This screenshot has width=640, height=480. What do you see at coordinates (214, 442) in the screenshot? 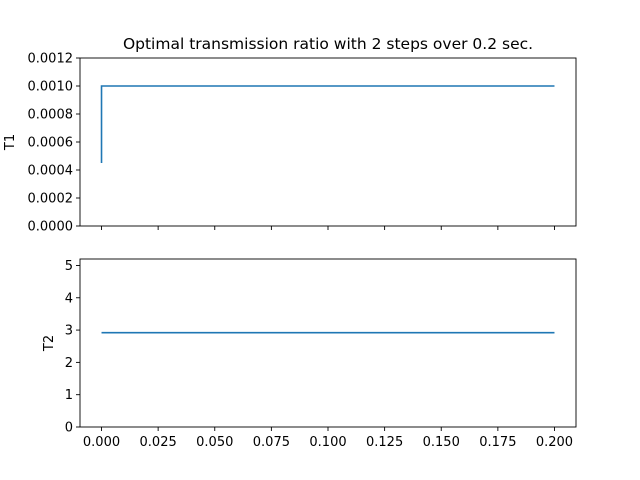
I see `x-tick-label-1-2: 0.050` at bounding box center [214, 442].